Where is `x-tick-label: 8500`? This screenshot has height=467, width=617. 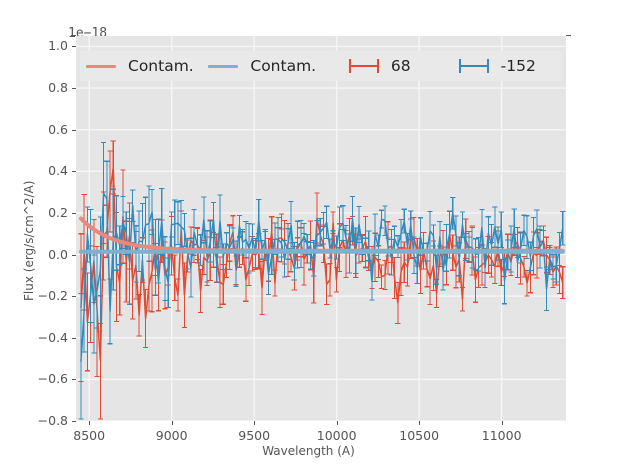
x-tick-label: 8500 is located at coordinates (89, 435).